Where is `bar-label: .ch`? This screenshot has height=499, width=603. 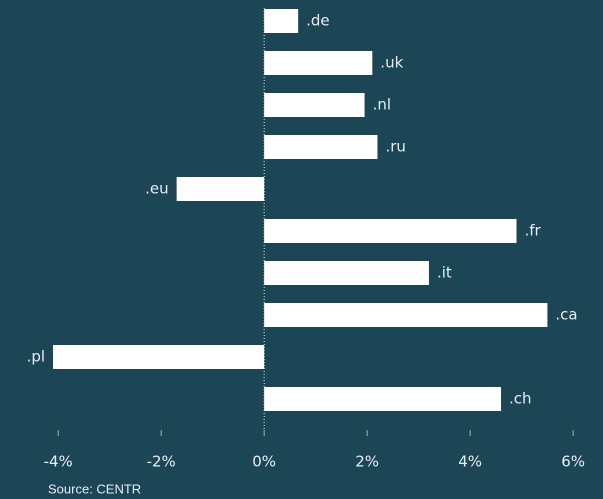
bar-label: .ch is located at coordinates (520, 399).